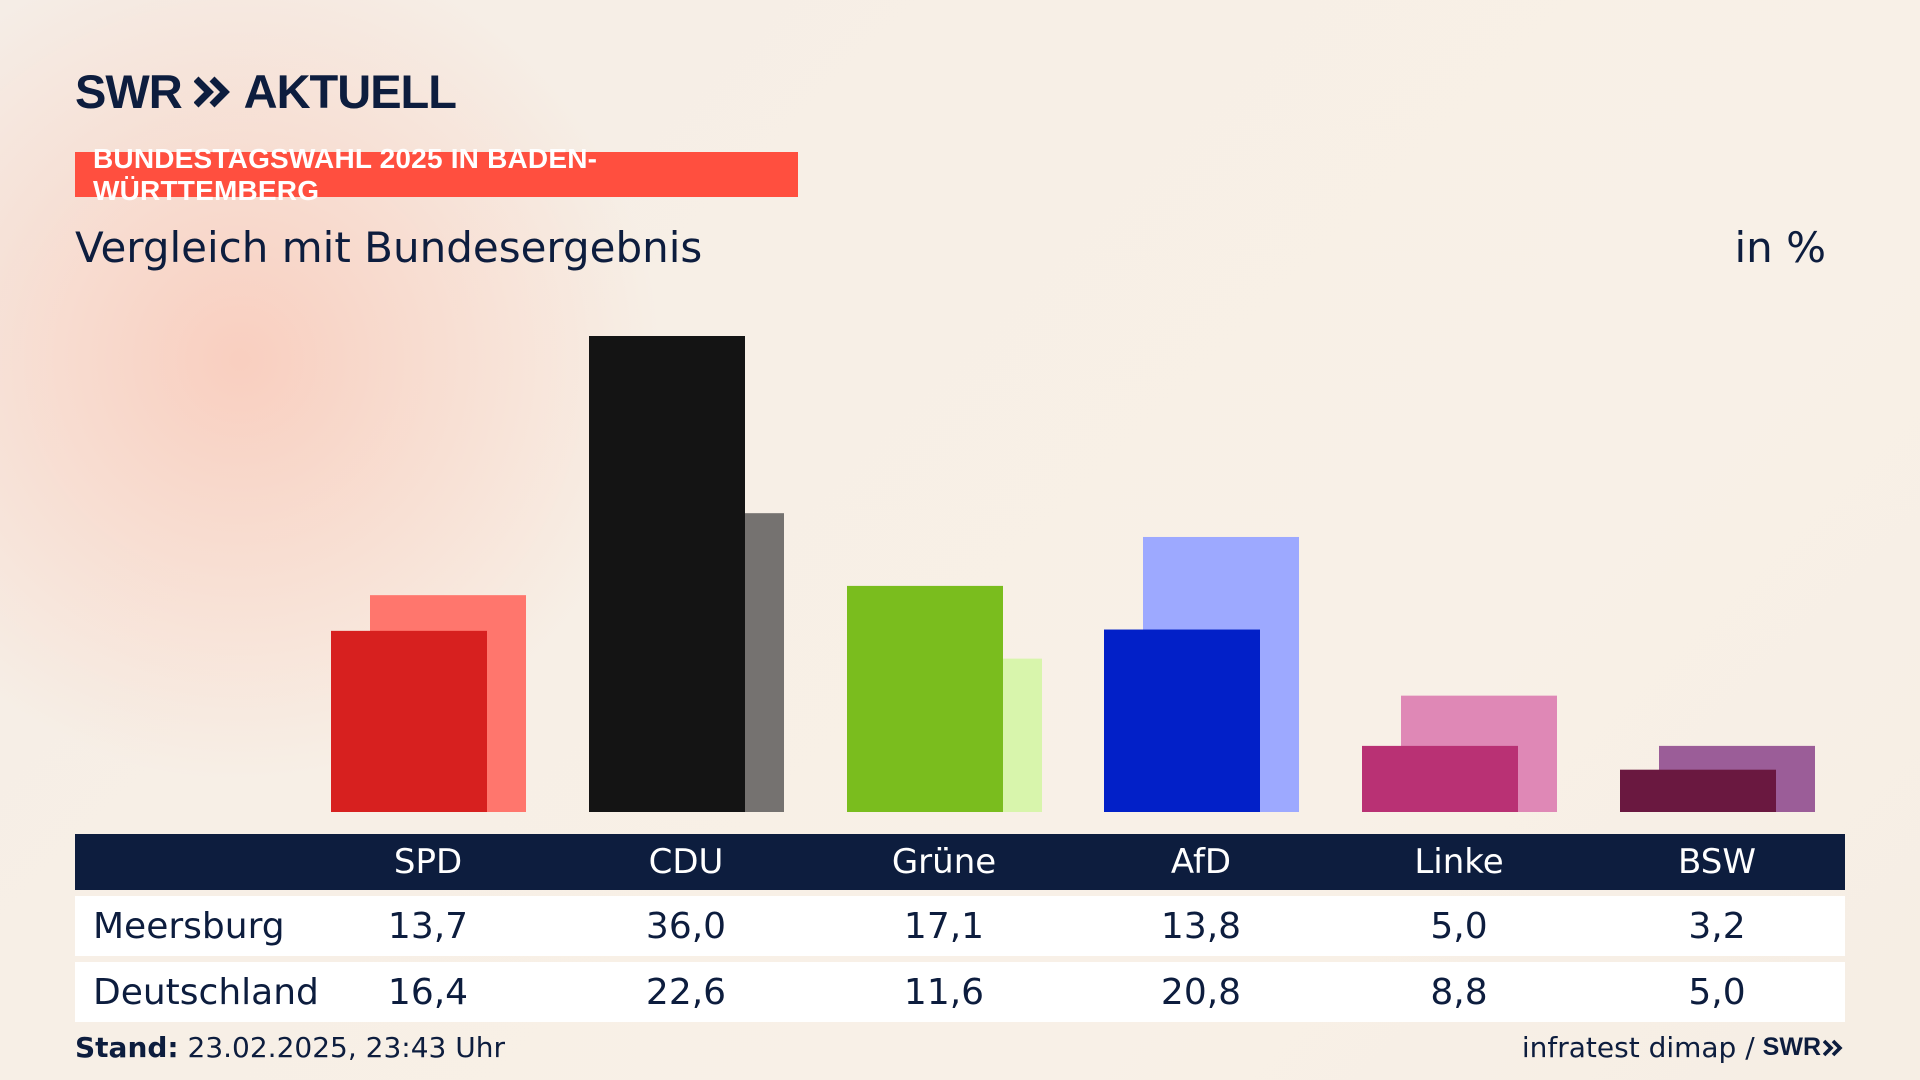  Describe the element at coordinates (1459, 992) in the screenshot. I see `cell-deutschland-linke: 8,8` at that location.